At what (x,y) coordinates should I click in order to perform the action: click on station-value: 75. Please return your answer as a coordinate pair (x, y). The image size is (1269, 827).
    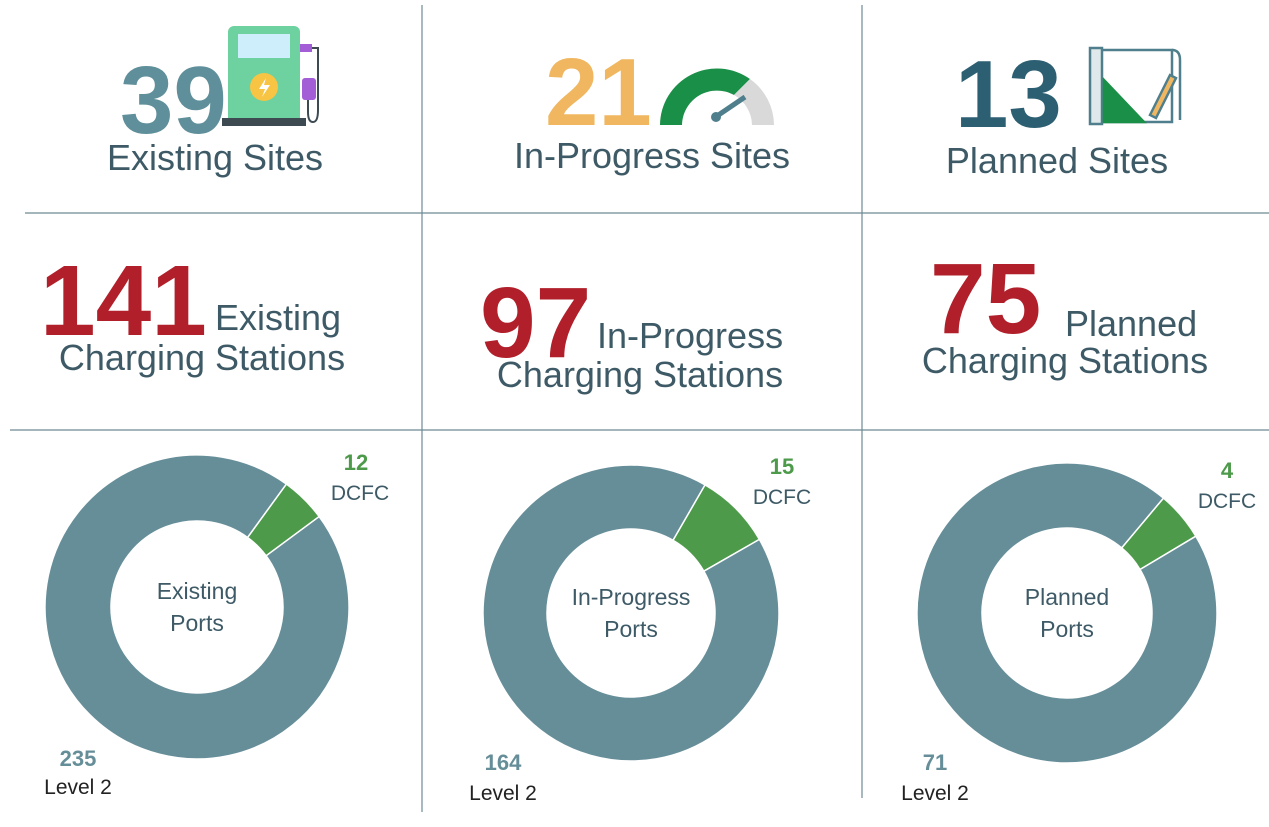
    Looking at the image, I should click on (985, 299).